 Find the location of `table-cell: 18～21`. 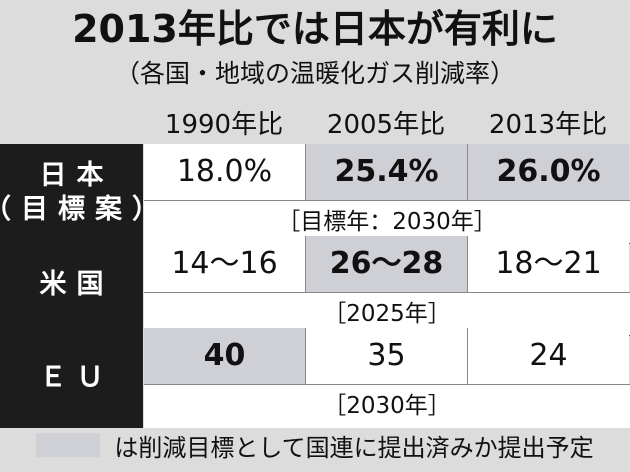

table-cell: 18～21 is located at coordinates (548, 264).